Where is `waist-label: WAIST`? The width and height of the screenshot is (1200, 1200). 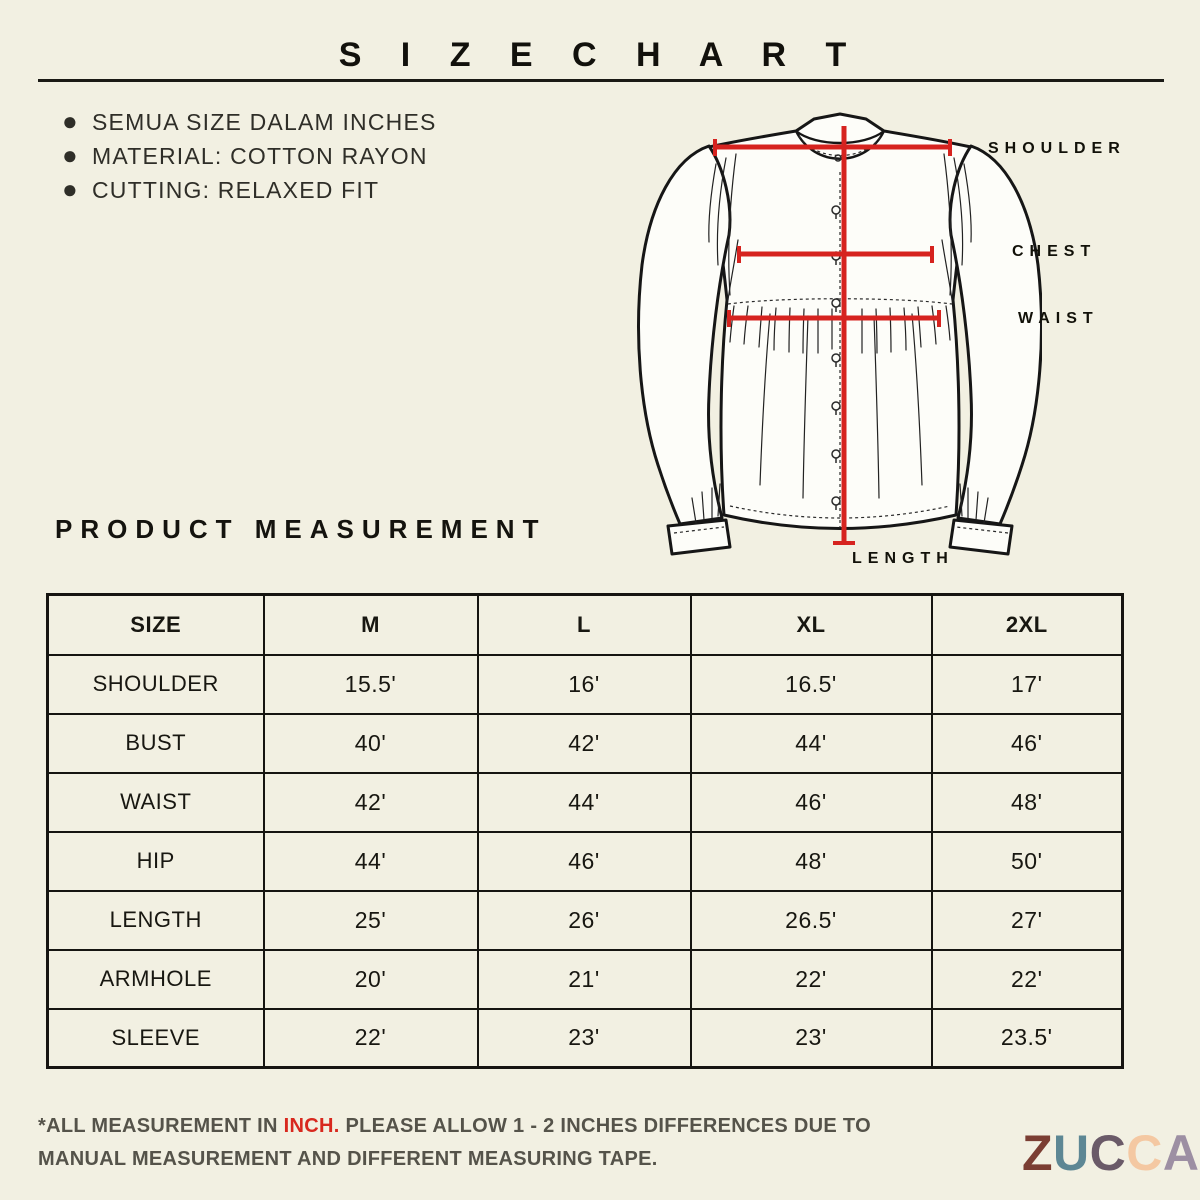 waist-label: WAIST is located at coordinates (1058, 318).